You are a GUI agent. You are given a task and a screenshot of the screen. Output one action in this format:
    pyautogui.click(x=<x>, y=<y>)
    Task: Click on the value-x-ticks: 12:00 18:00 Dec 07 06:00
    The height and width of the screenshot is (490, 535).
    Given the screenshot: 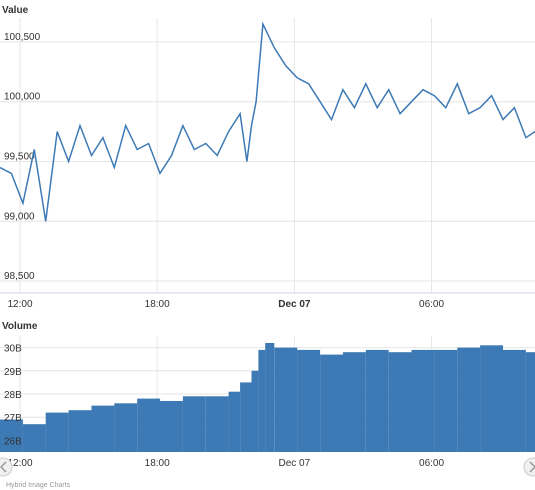 What is the action you would take?
    pyautogui.click(x=225, y=304)
    